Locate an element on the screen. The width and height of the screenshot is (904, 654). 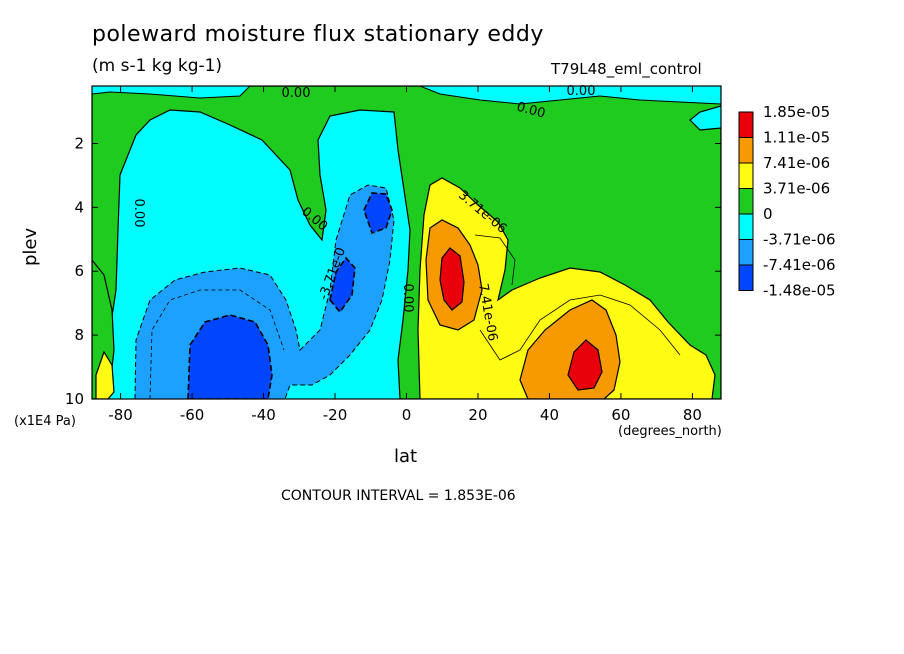
experiment-label: T79L48_eml_control is located at coordinates (626, 69).